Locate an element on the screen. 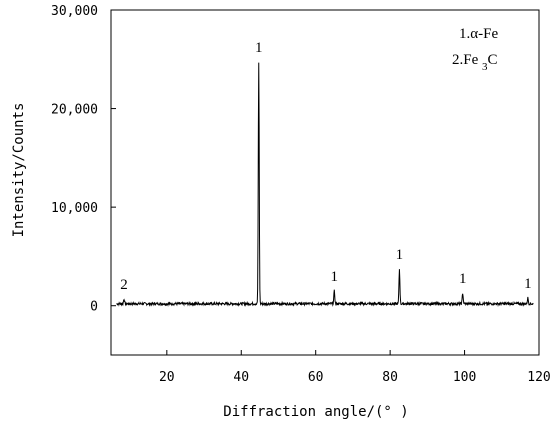 This screenshot has height=425, width=550. legend-subscript: 3 is located at coordinates (485, 67).